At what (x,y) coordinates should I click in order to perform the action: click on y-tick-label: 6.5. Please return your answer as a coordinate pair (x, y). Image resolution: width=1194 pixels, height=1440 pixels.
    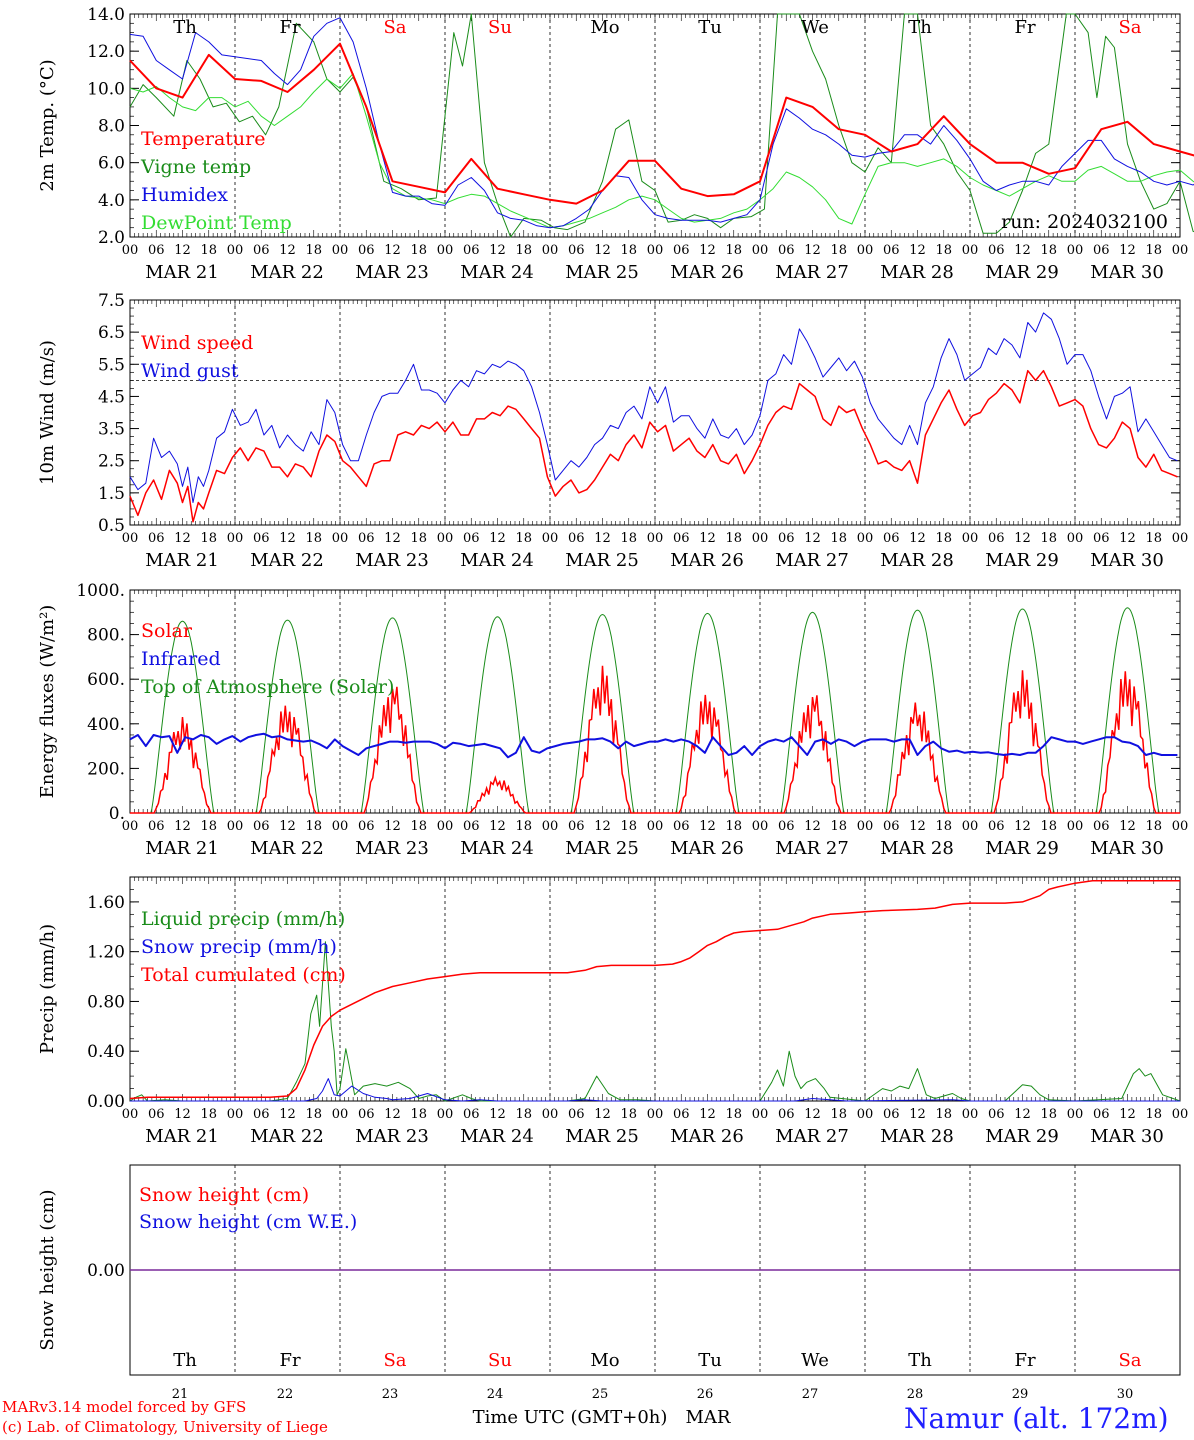
    Looking at the image, I should click on (111, 333).